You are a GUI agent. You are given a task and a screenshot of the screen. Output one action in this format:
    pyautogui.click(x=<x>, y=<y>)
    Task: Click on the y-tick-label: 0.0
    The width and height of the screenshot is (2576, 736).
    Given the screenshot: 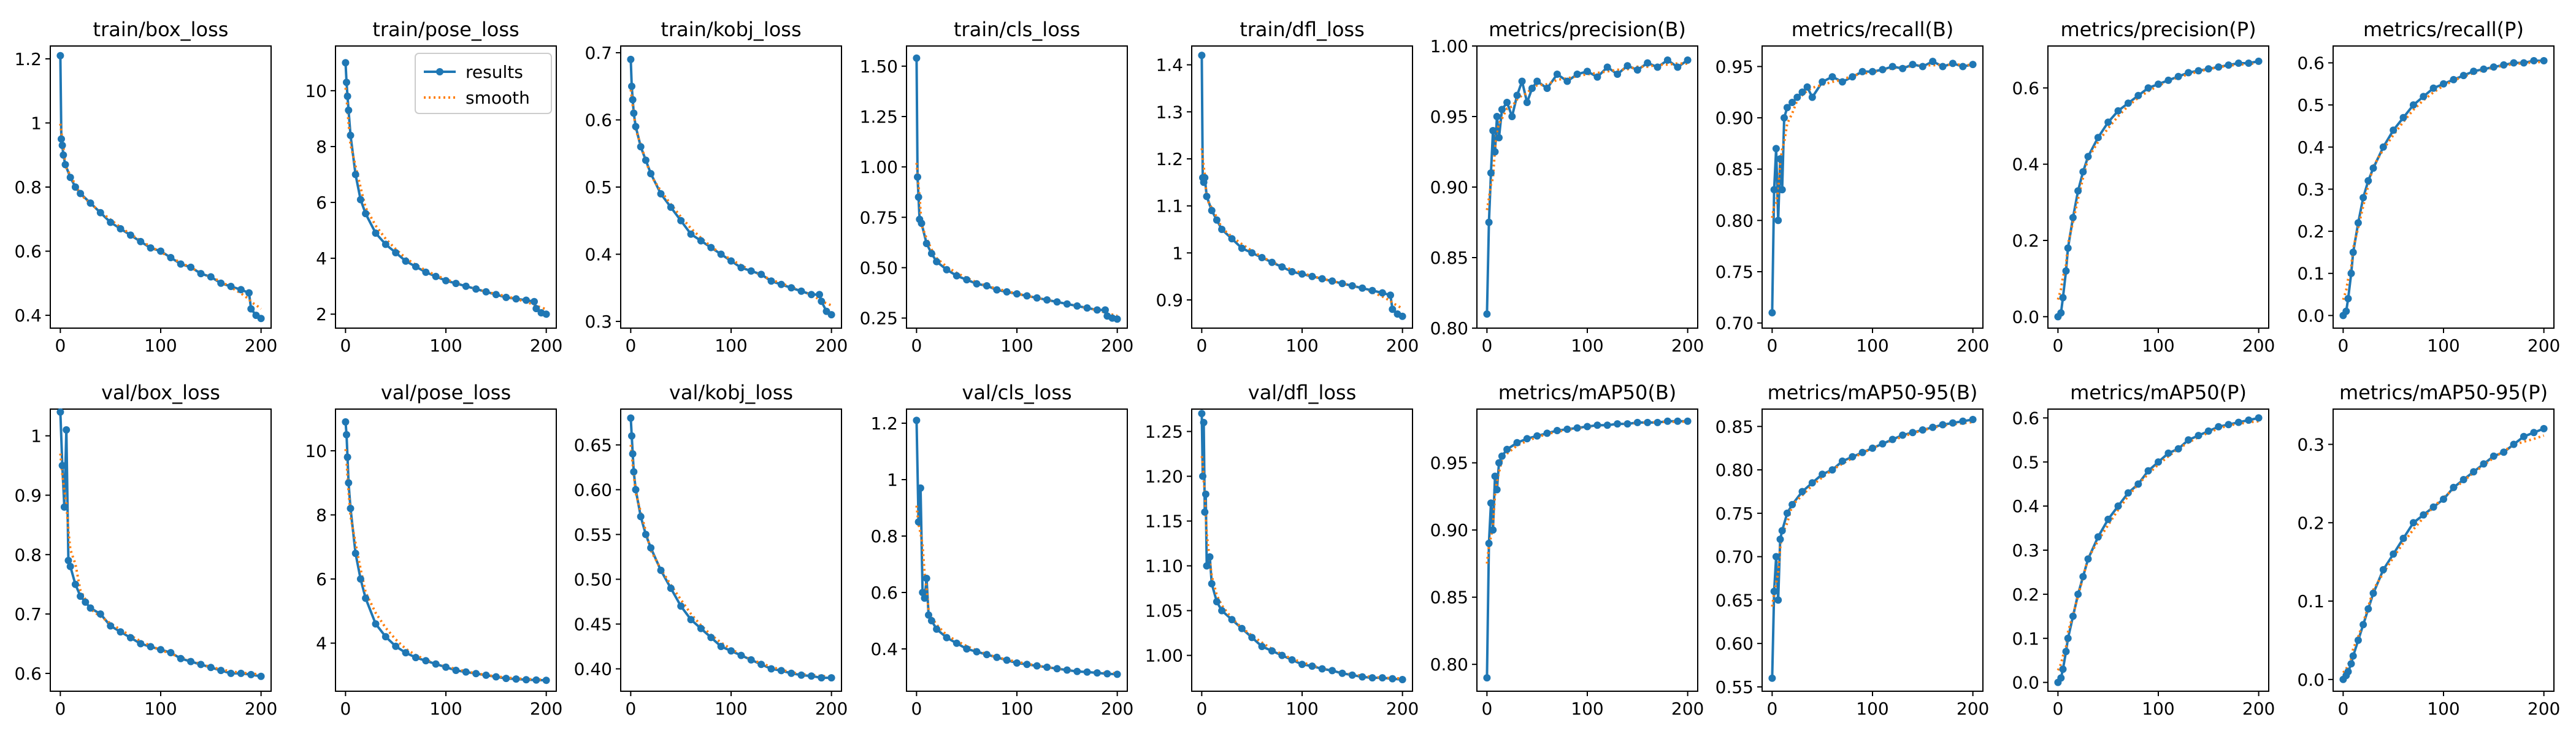 What is the action you would take?
    pyautogui.click(x=2025, y=317)
    